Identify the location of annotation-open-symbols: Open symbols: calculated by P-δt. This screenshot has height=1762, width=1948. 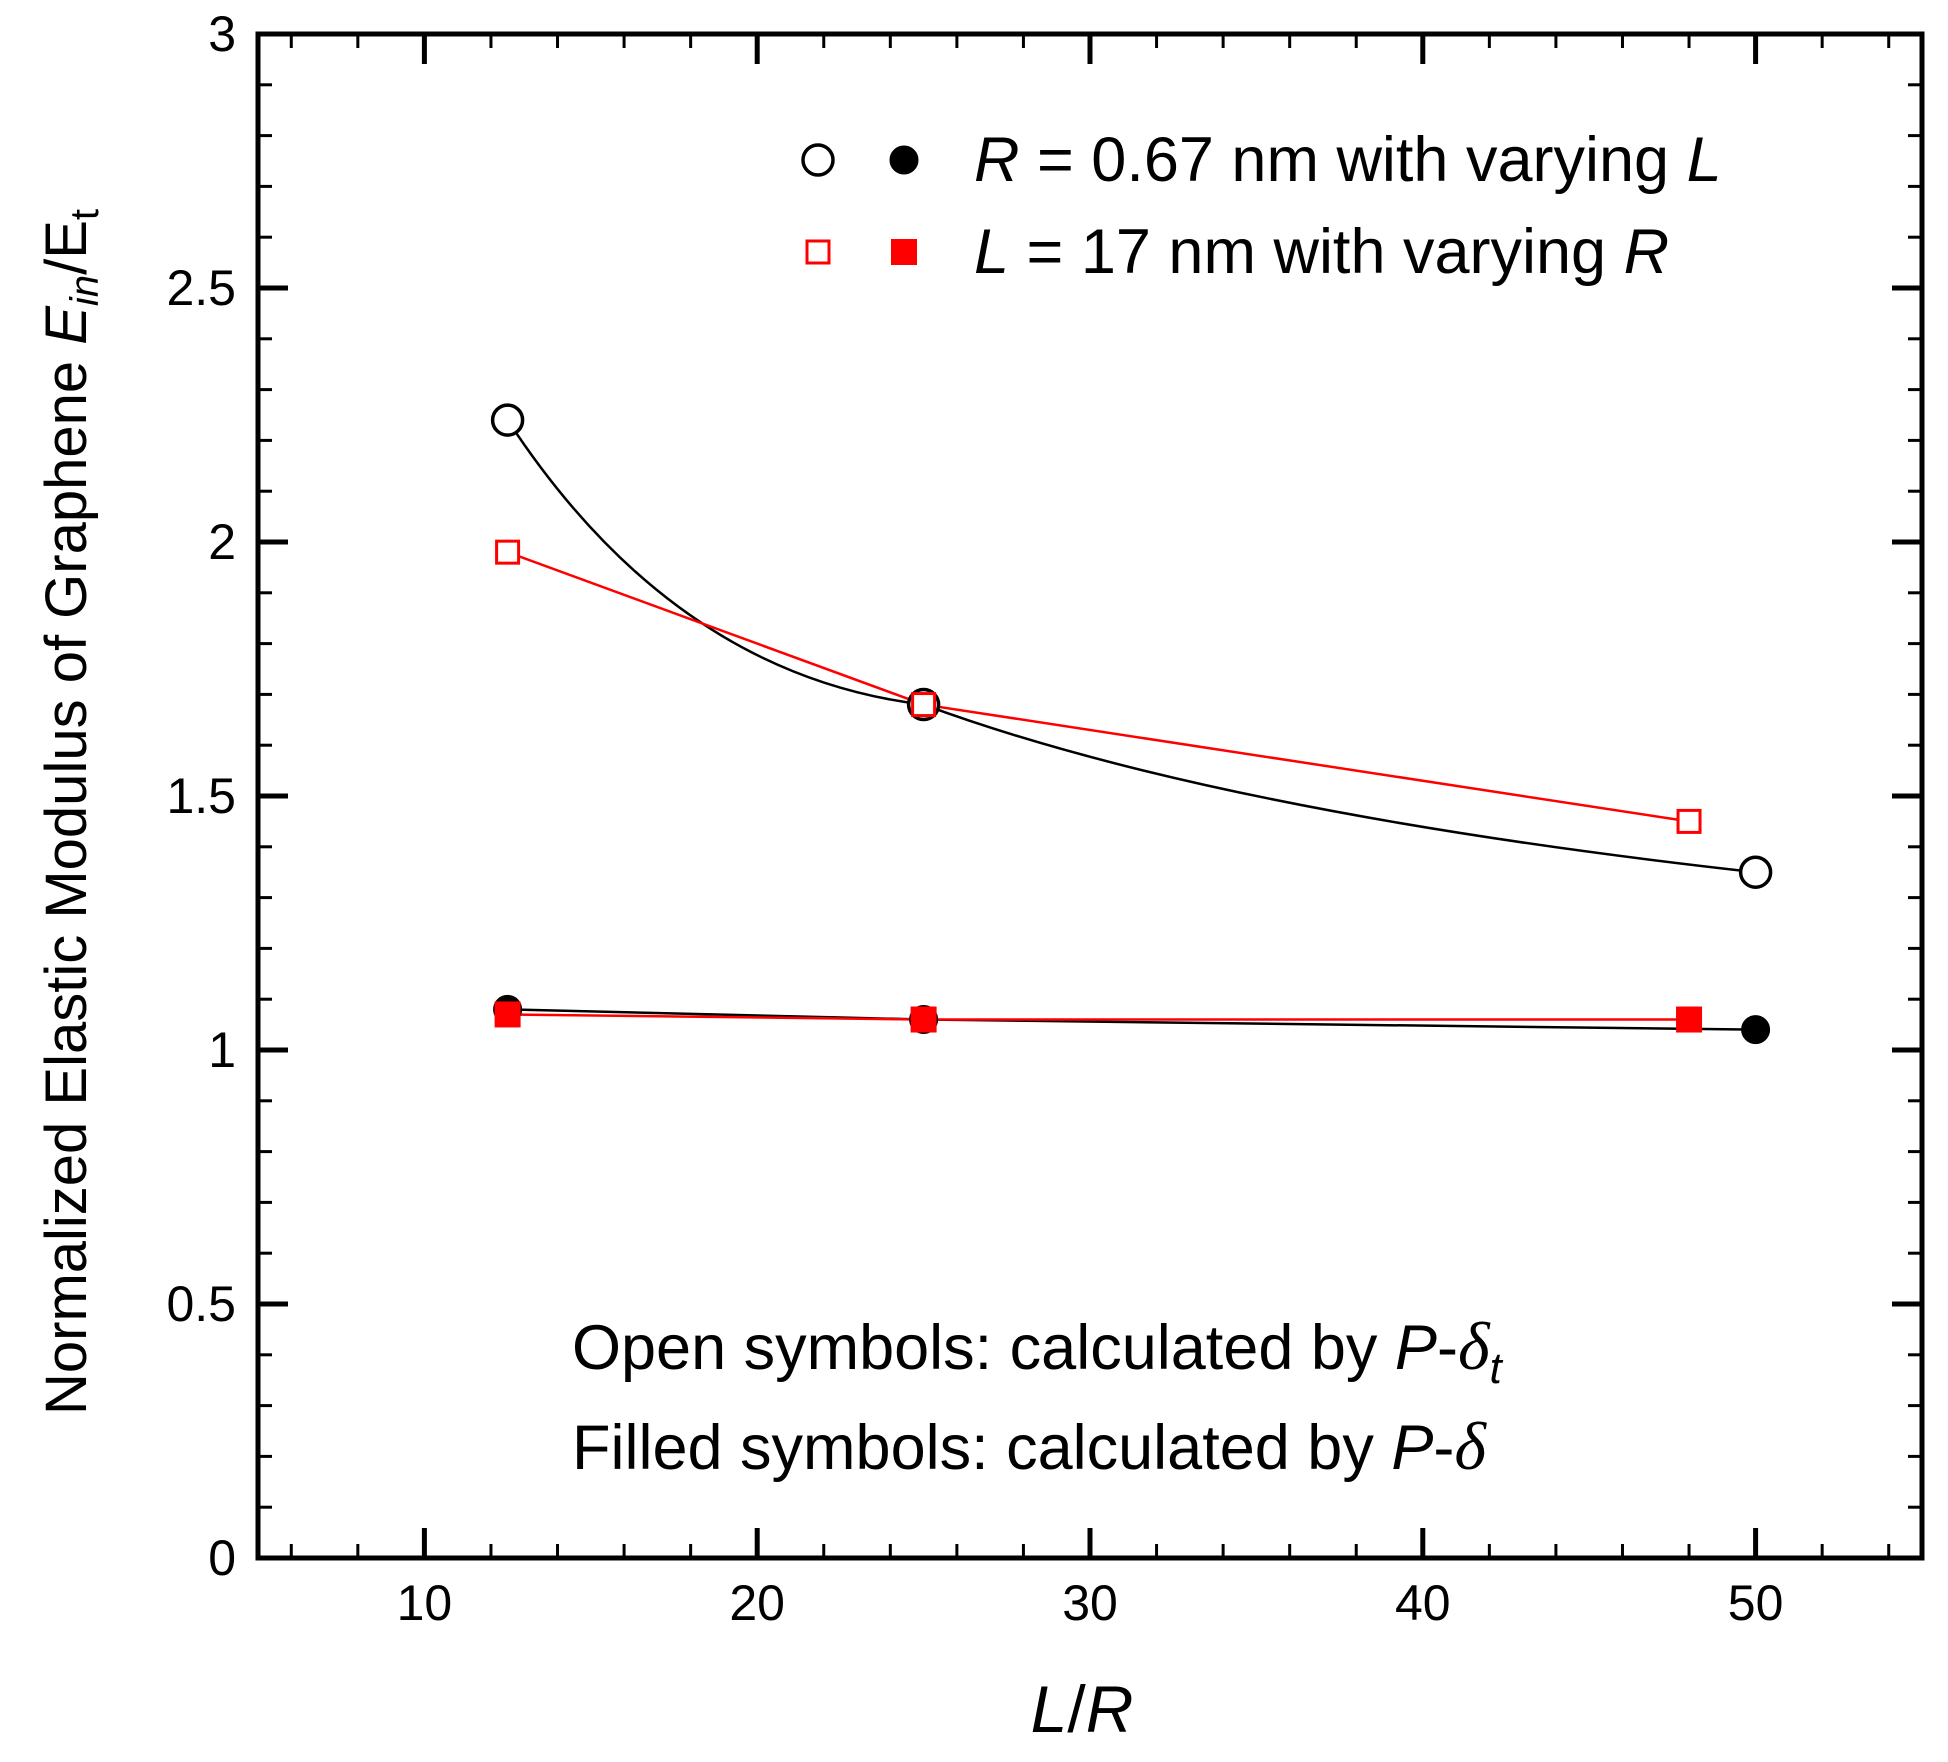
(1038, 1350).